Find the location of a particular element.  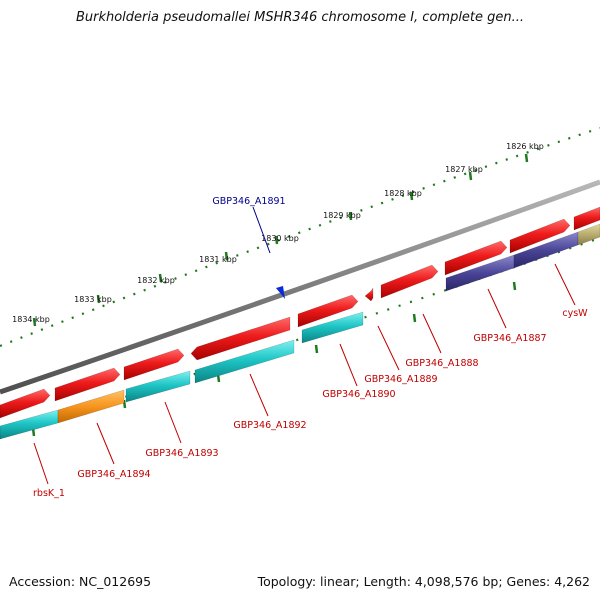

gene-label-a1888: GBP346_A1888 is located at coordinates (441, 363).